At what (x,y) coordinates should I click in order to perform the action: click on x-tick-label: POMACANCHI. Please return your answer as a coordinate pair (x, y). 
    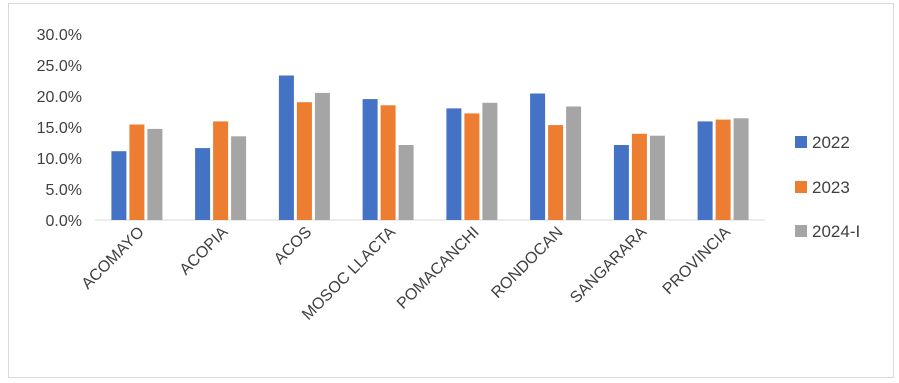
    Looking at the image, I should click on (438, 268).